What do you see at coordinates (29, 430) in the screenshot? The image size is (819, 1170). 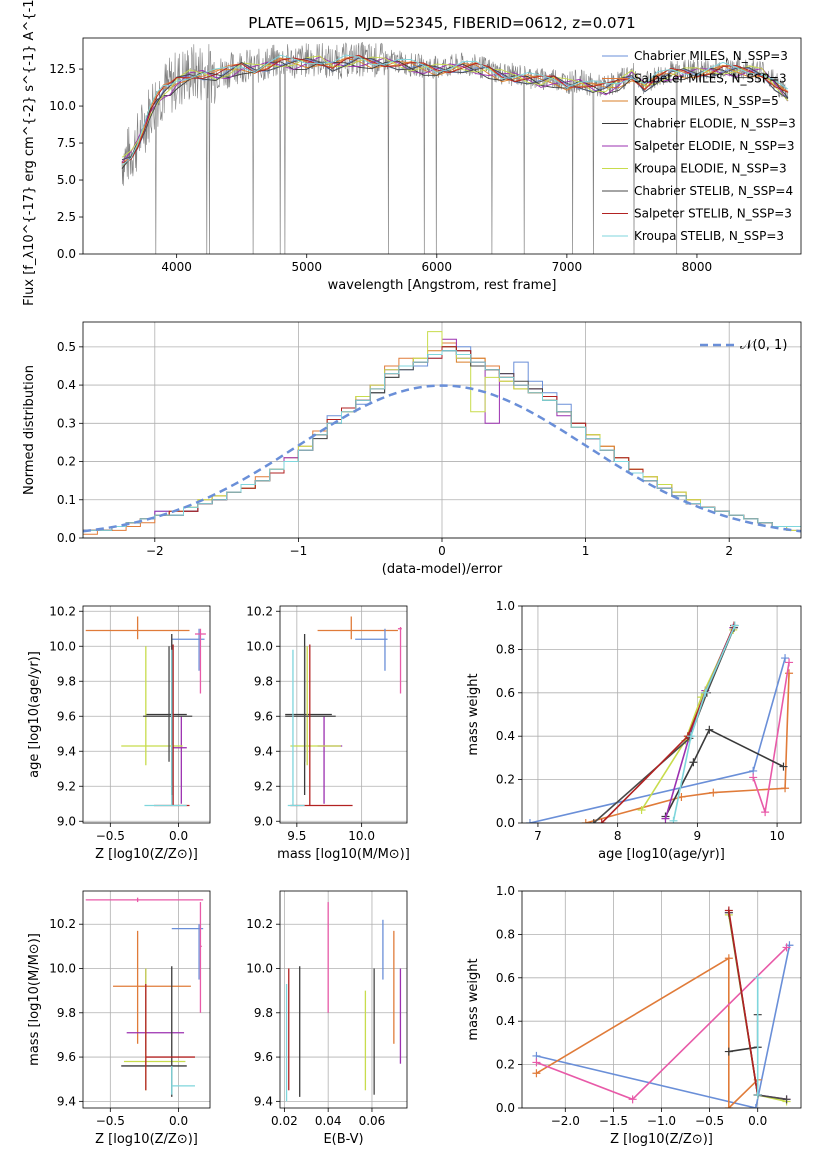 I see `y-axis-label: Normed distribution` at bounding box center [29, 430].